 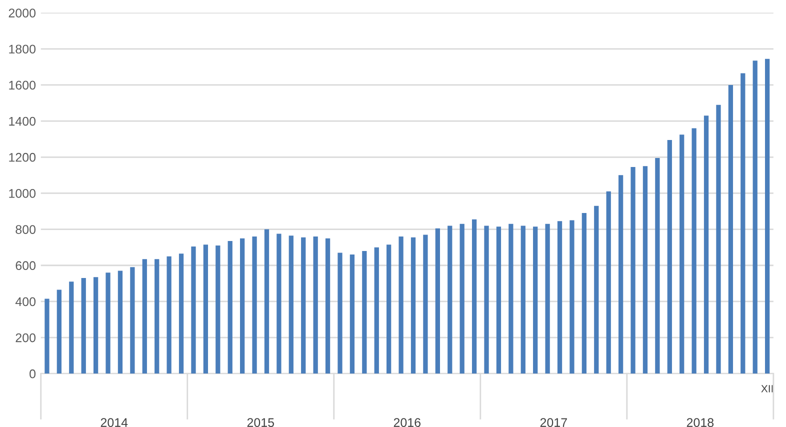 I want to click on text: 2016, so click(x=407, y=422).